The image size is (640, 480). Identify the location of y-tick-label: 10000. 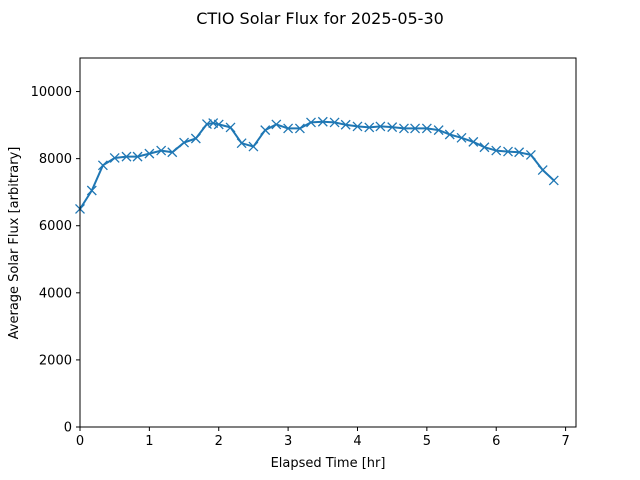
(51, 92).